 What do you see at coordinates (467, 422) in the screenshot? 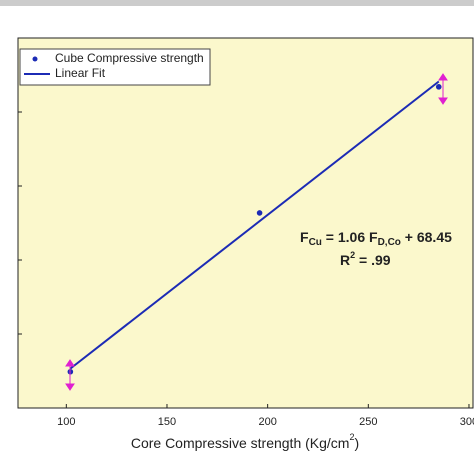
I see `x-tick-label: 300` at bounding box center [467, 422].